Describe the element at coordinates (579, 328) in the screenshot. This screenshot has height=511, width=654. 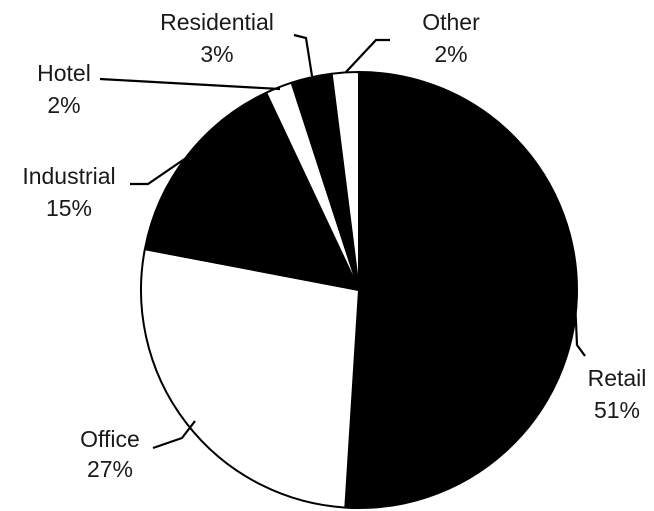
I see `leader-retail` at that location.